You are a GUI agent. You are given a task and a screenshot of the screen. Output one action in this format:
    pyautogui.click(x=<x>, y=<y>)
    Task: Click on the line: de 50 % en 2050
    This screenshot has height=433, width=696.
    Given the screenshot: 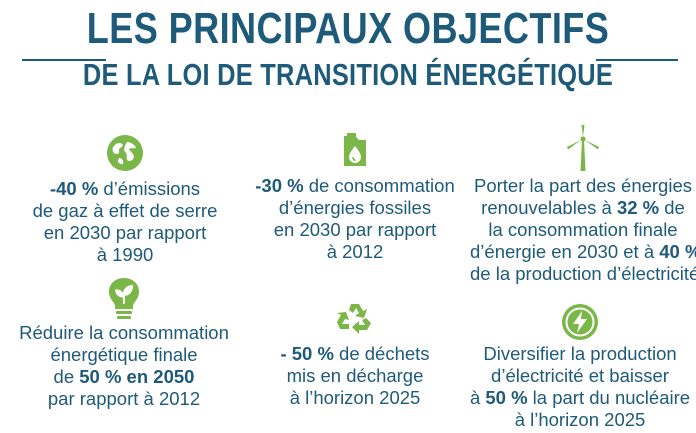 What is the action you would take?
    pyautogui.click(x=124, y=376)
    